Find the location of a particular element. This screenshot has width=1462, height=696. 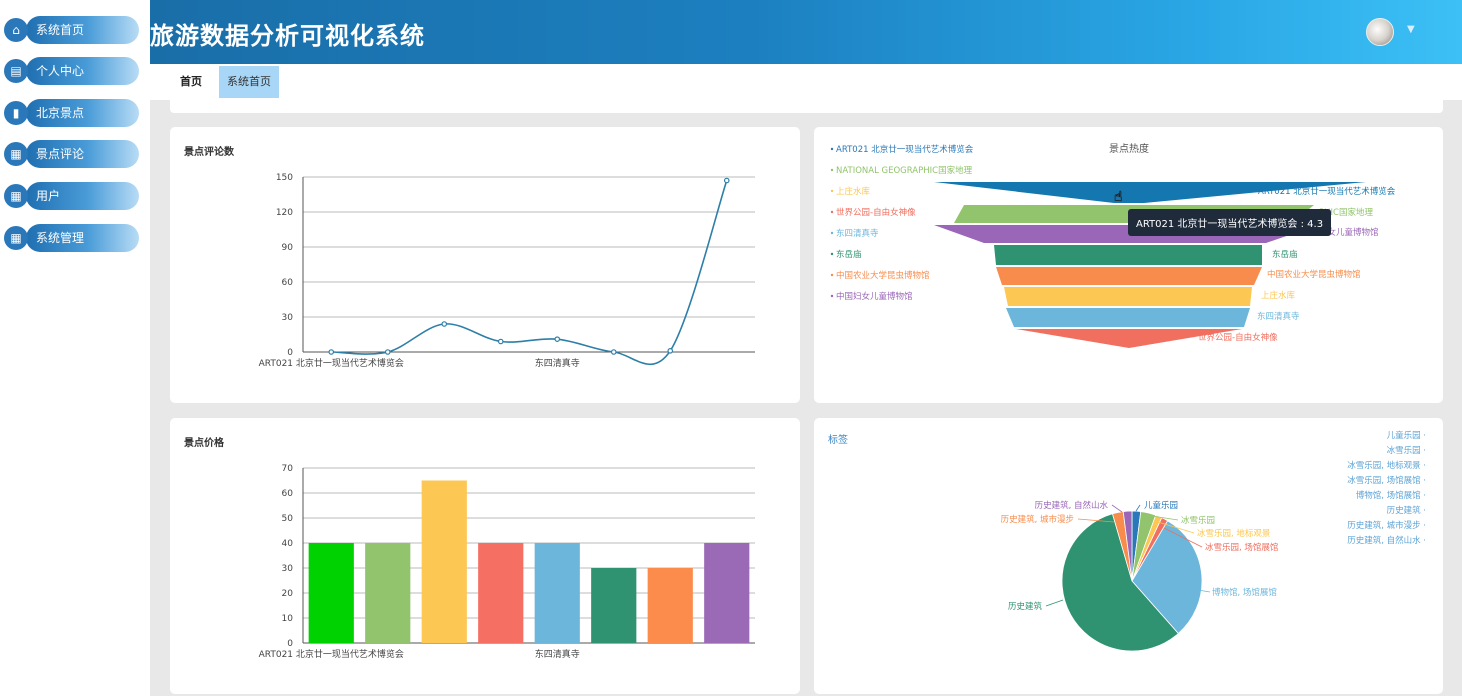

sidebar: ⌂ 系统首页 ▤ 个人中心 ▮ 北京景点 ▦ 景点评论 ▦ 用户 ▦ 系统管理 is located at coordinates (75, 348).